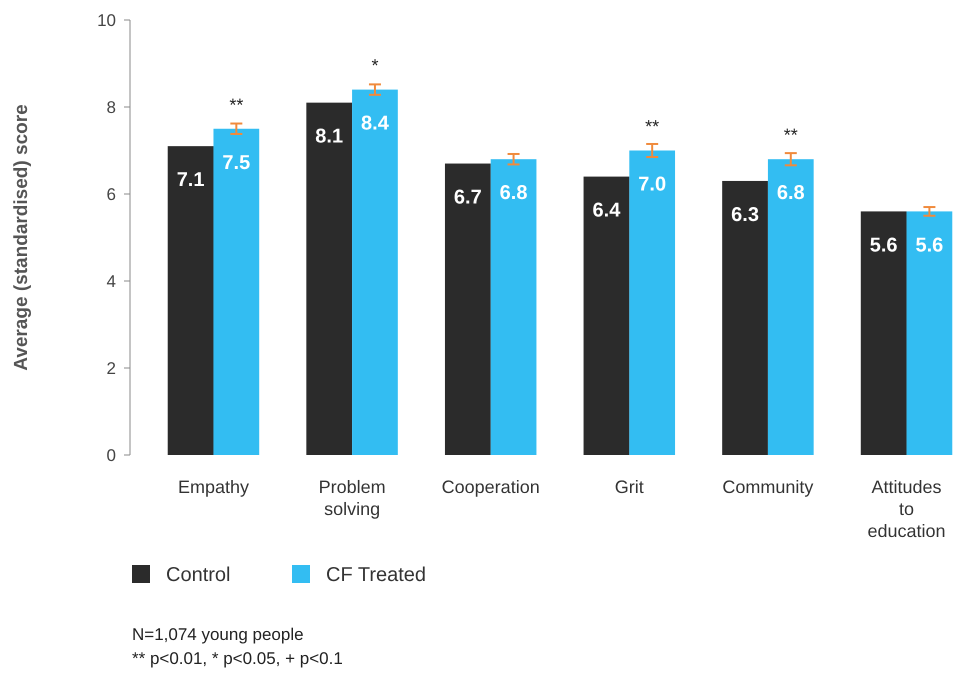  I want to click on y-tick-label: 8, so click(111, 107).